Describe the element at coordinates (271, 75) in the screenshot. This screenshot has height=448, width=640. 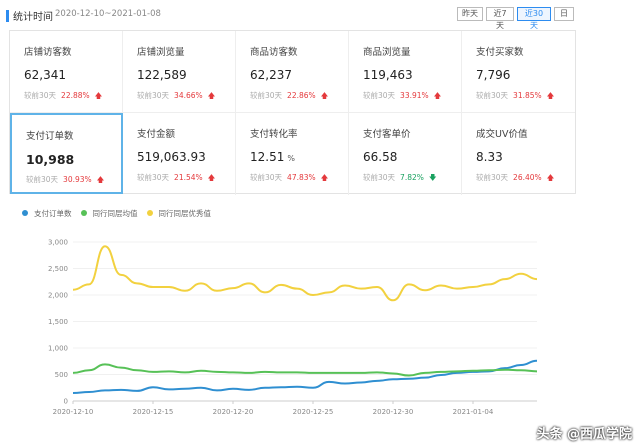
I see `metric-value: 62,237` at that location.